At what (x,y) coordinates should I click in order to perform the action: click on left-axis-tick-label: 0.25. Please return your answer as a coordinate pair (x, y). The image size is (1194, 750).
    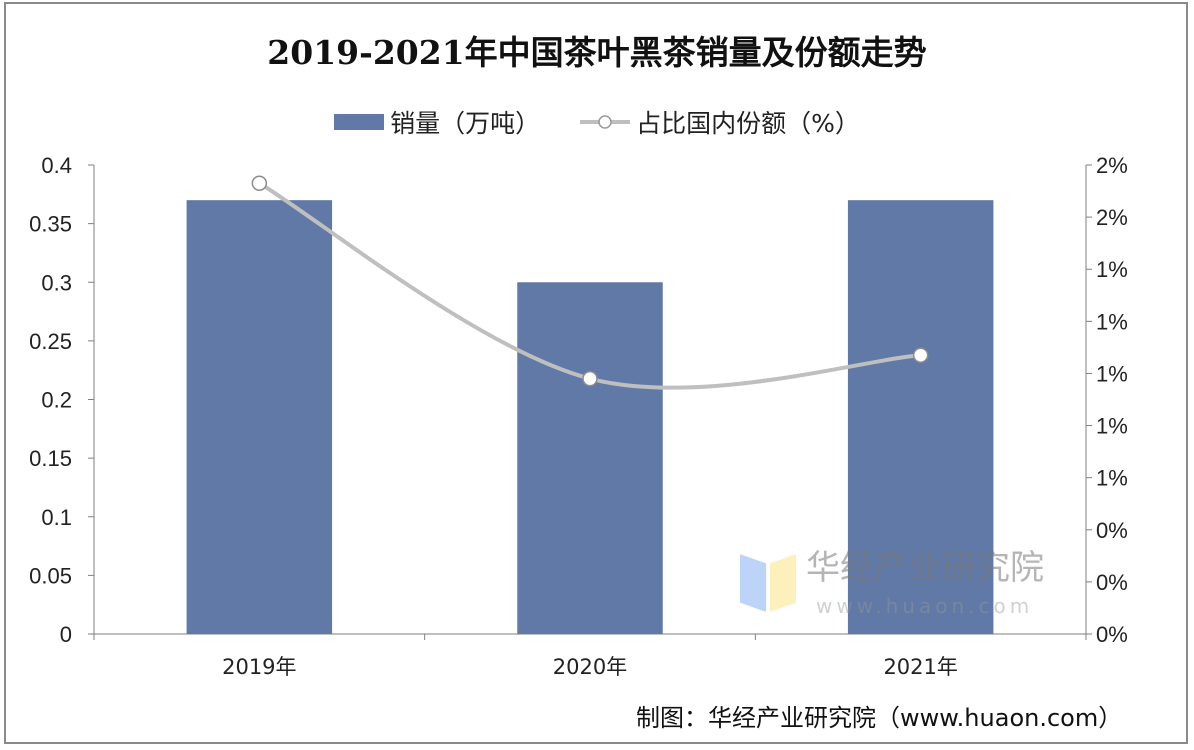
    Looking at the image, I should click on (50, 341).